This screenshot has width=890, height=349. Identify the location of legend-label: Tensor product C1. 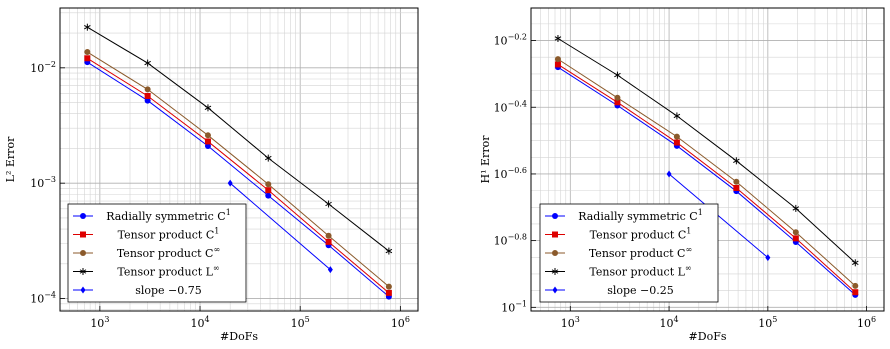
(169, 234).